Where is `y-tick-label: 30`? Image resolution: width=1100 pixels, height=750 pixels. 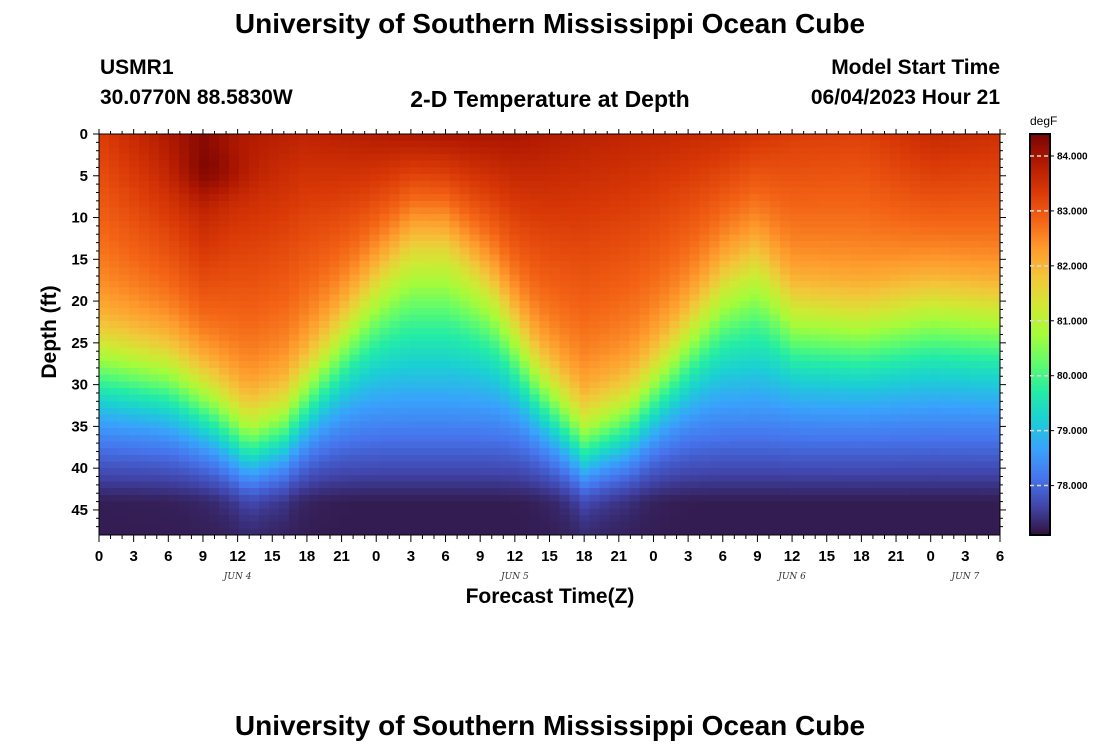 y-tick-label: 30 is located at coordinates (79, 385).